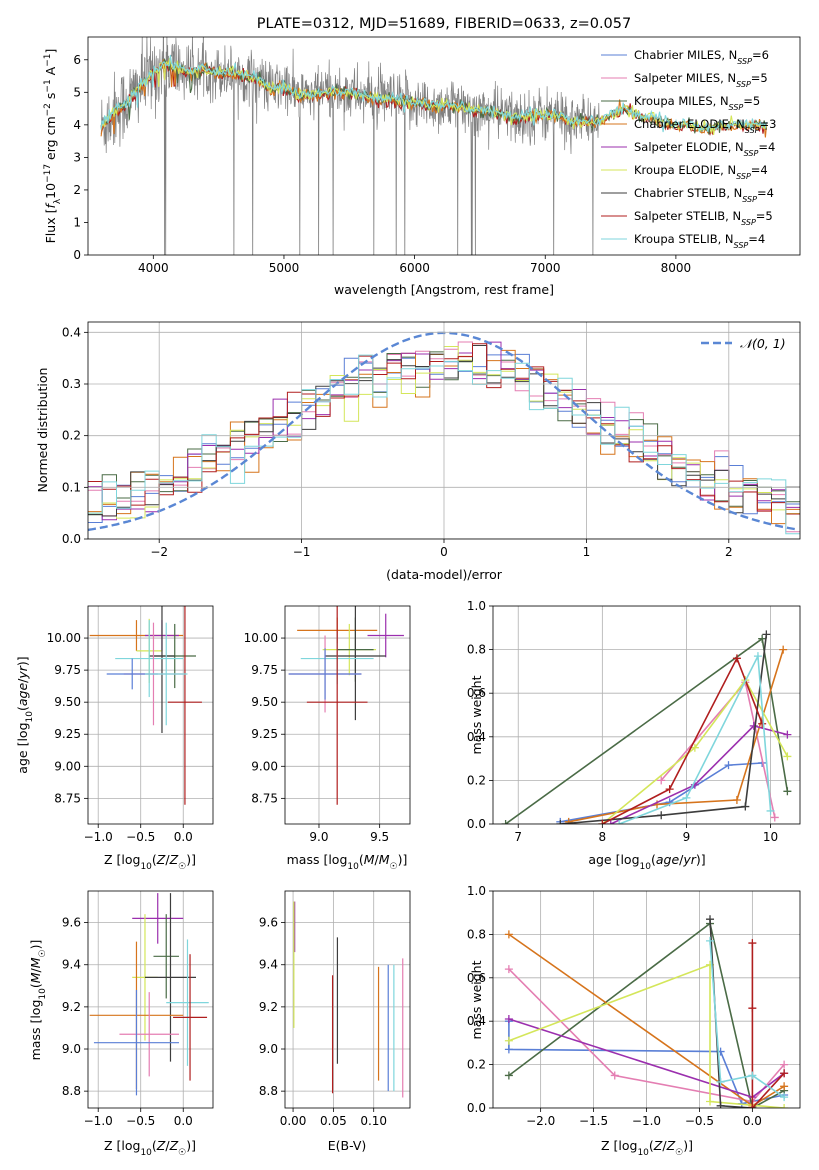  I want to click on legend-label: Salpeter MILES, NSSP=5, so click(701, 80).